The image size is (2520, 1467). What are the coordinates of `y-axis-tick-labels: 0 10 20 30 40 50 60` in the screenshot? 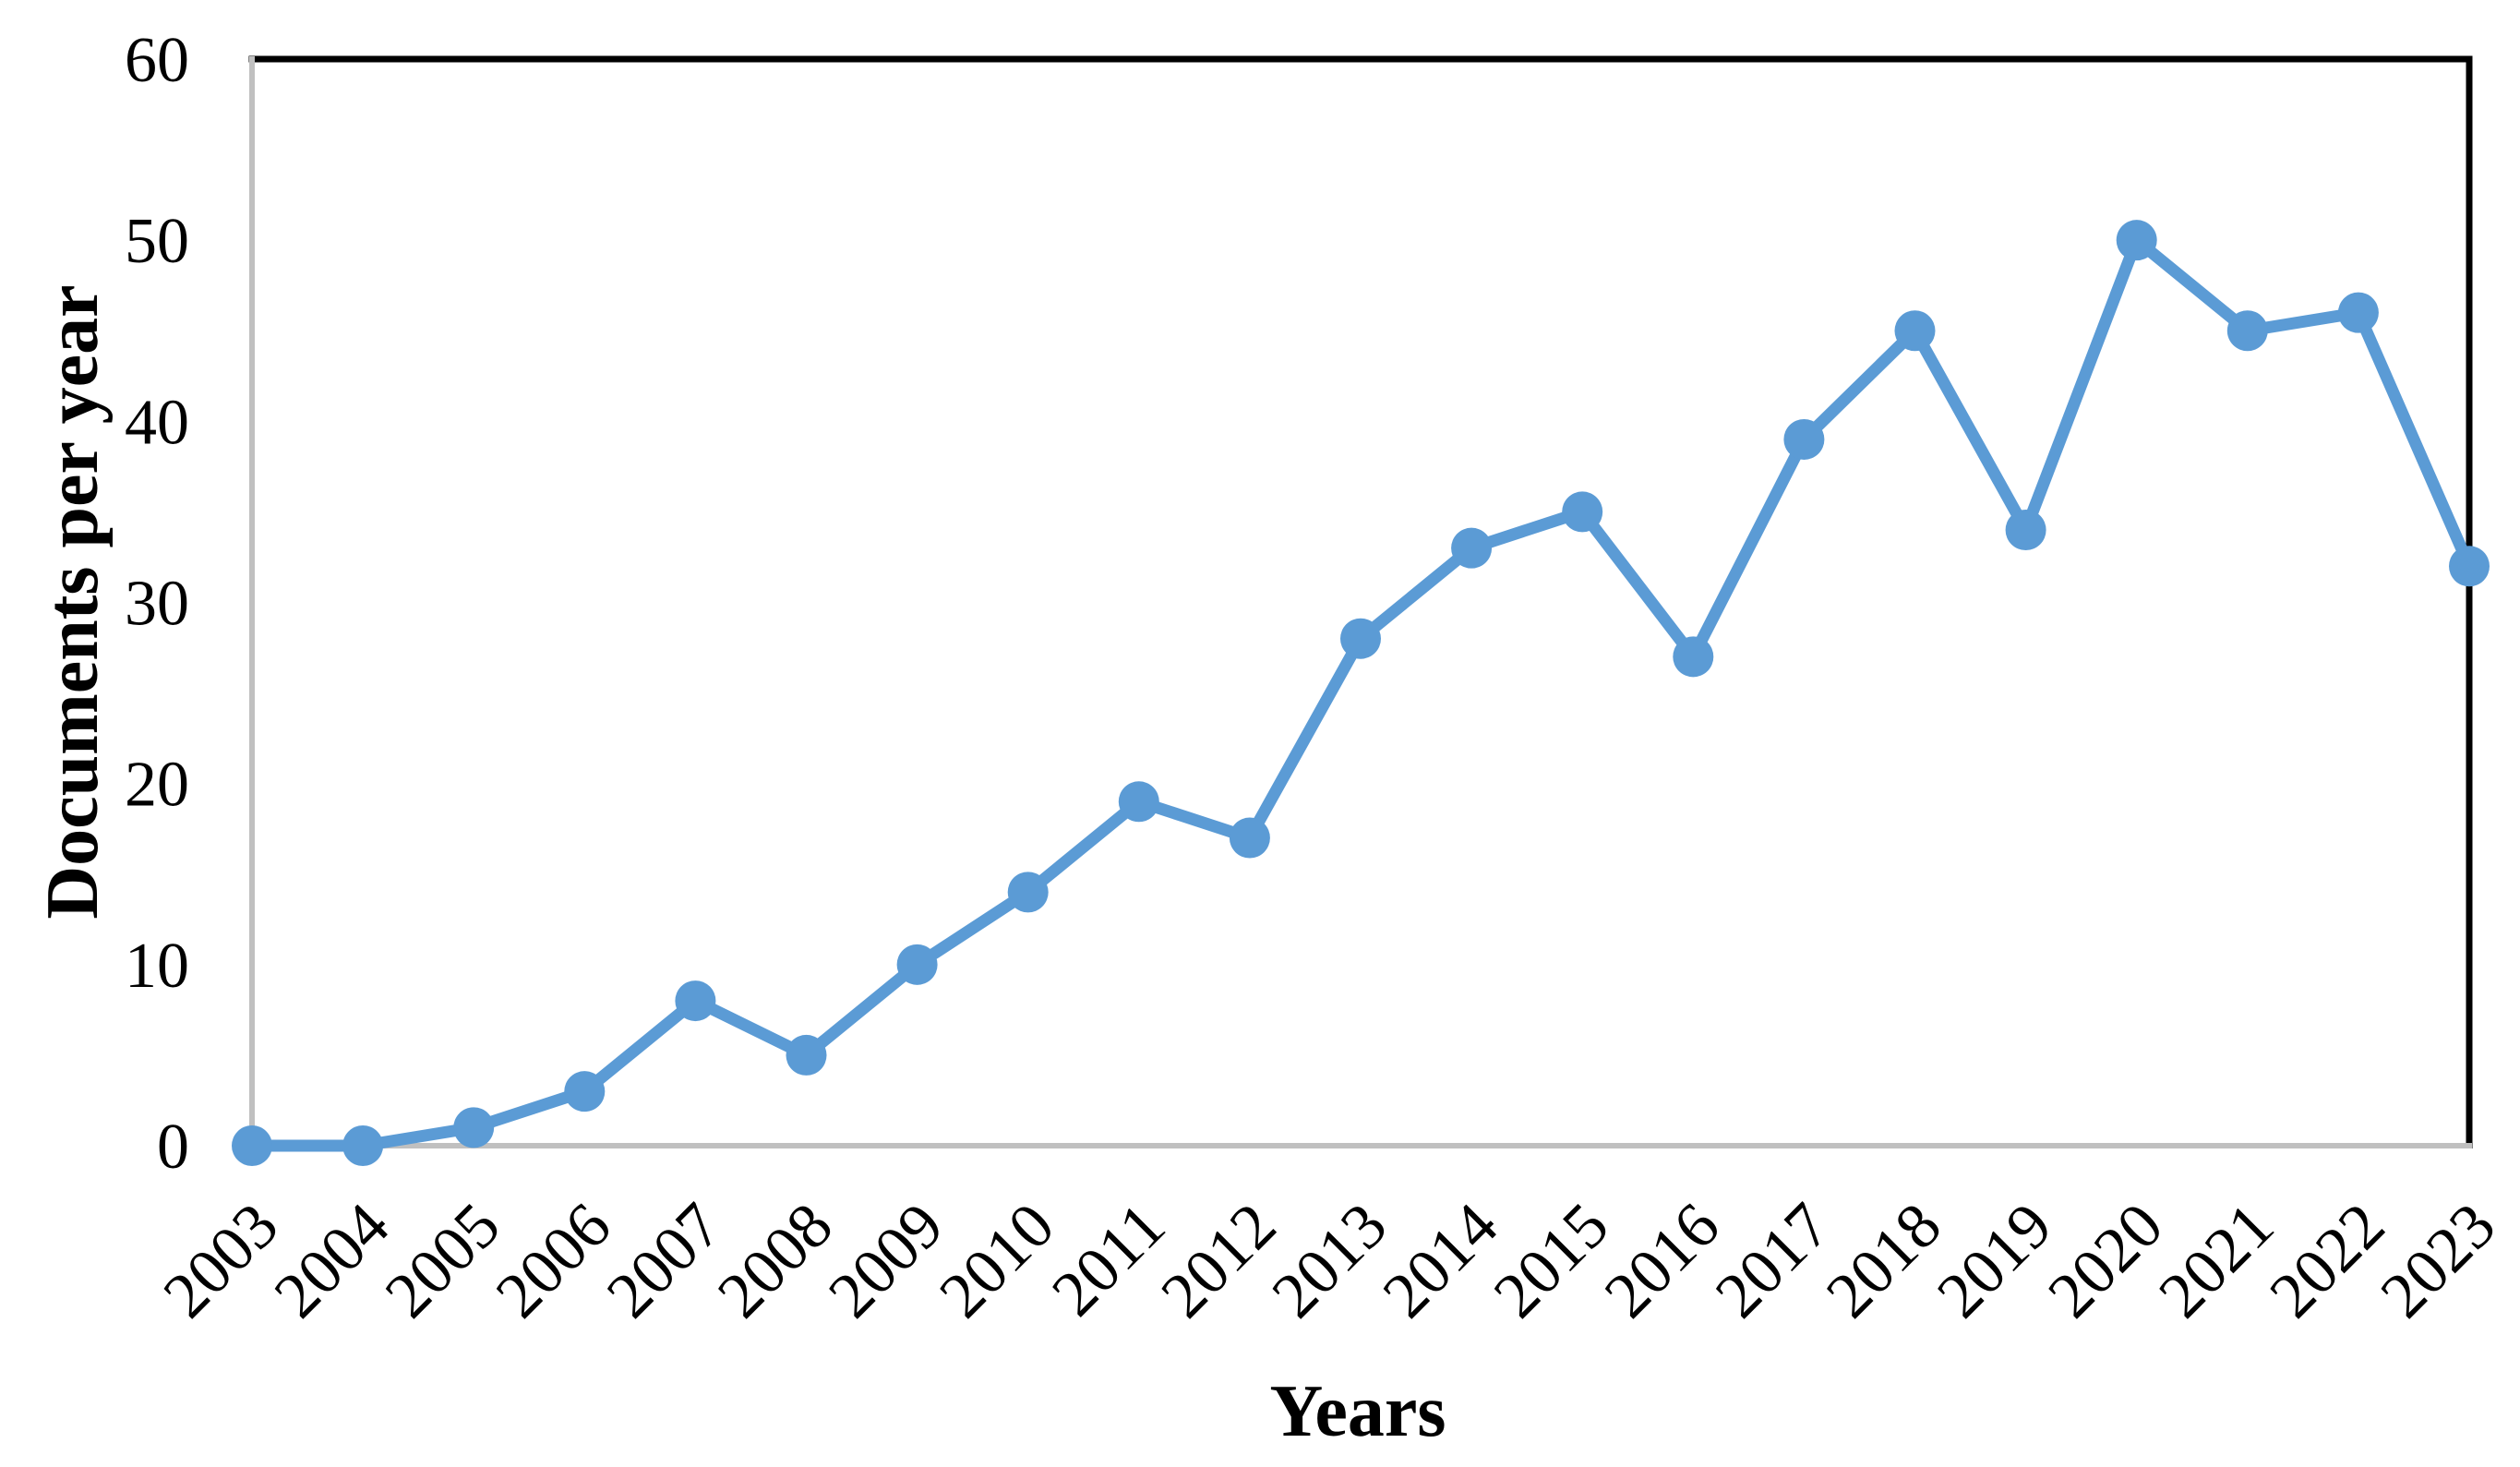 It's located at (157, 604).